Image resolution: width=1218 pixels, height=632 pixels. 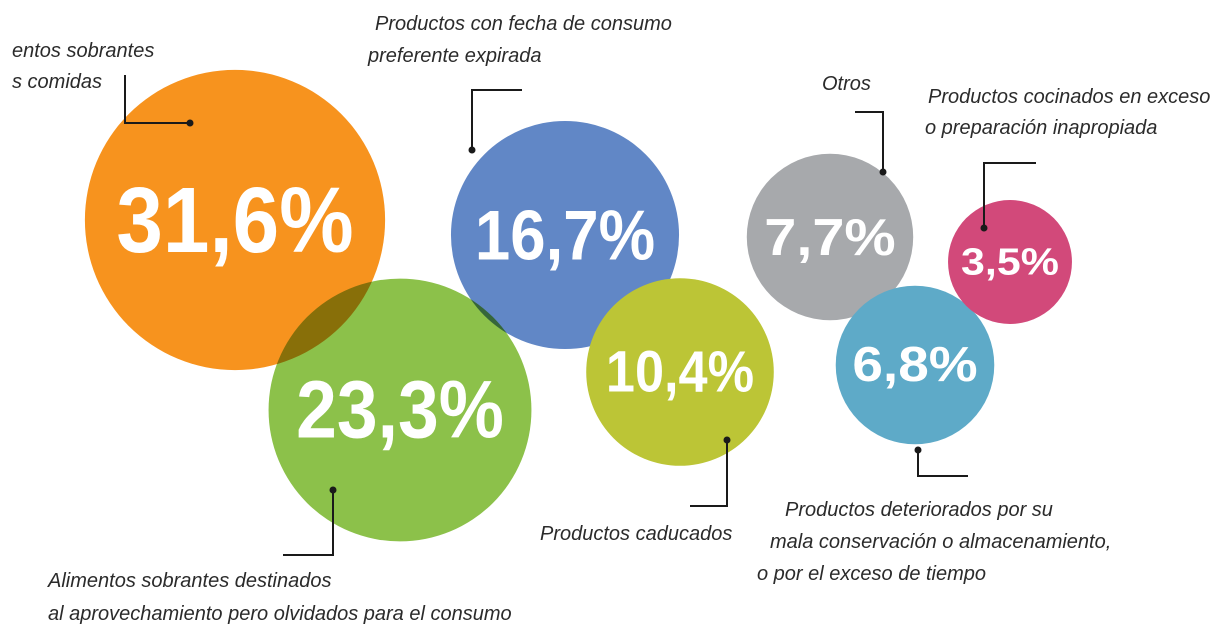 I want to click on value-label: 23,3%, so click(x=400, y=410).